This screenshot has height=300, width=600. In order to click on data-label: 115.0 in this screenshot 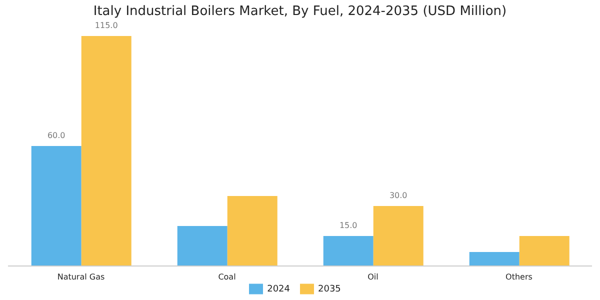, I will do `click(106, 25)`.